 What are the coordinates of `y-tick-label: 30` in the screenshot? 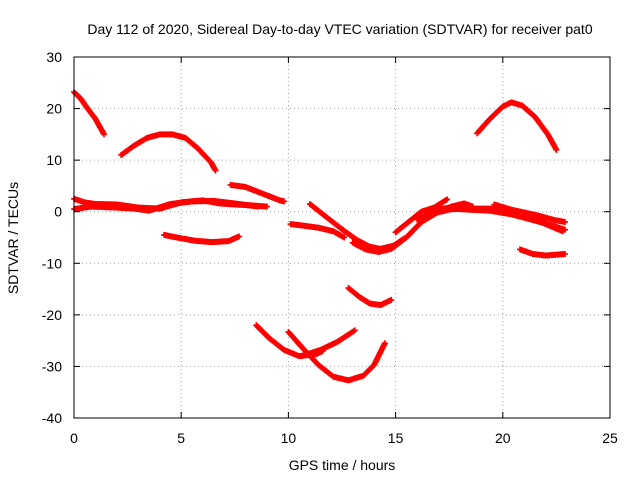 It's located at (54, 57).